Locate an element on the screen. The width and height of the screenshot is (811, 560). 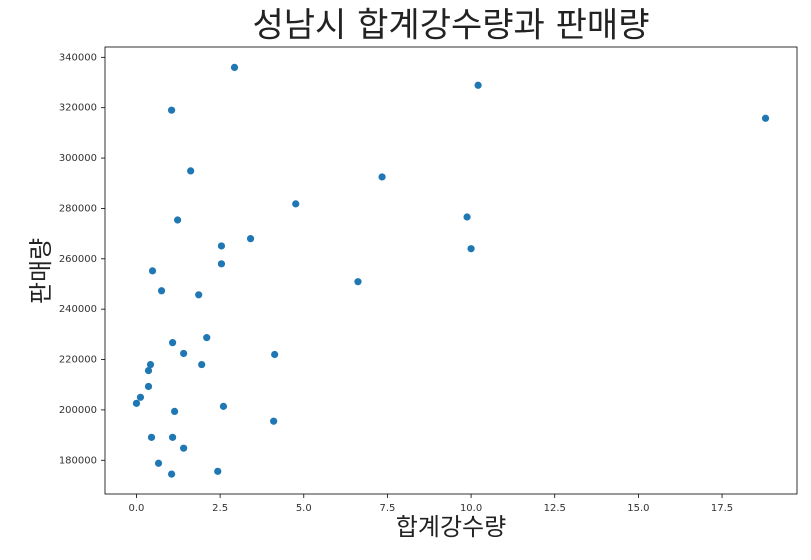
y-tick-label: 240000 is located at coordinates (78, 309).